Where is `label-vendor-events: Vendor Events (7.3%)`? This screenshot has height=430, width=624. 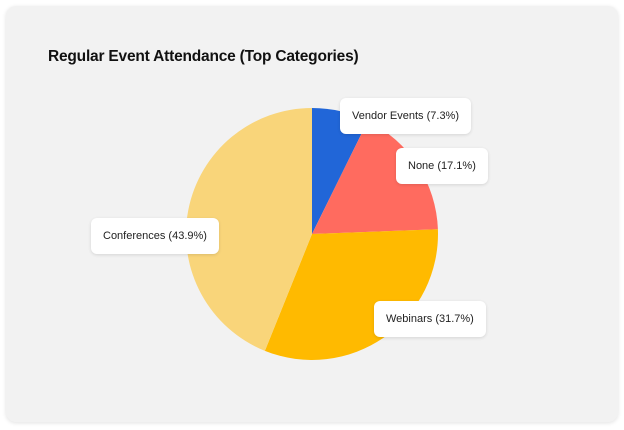 label-vendor-events: Vendor Events (7.3%) is located at coordinates (406, 116).